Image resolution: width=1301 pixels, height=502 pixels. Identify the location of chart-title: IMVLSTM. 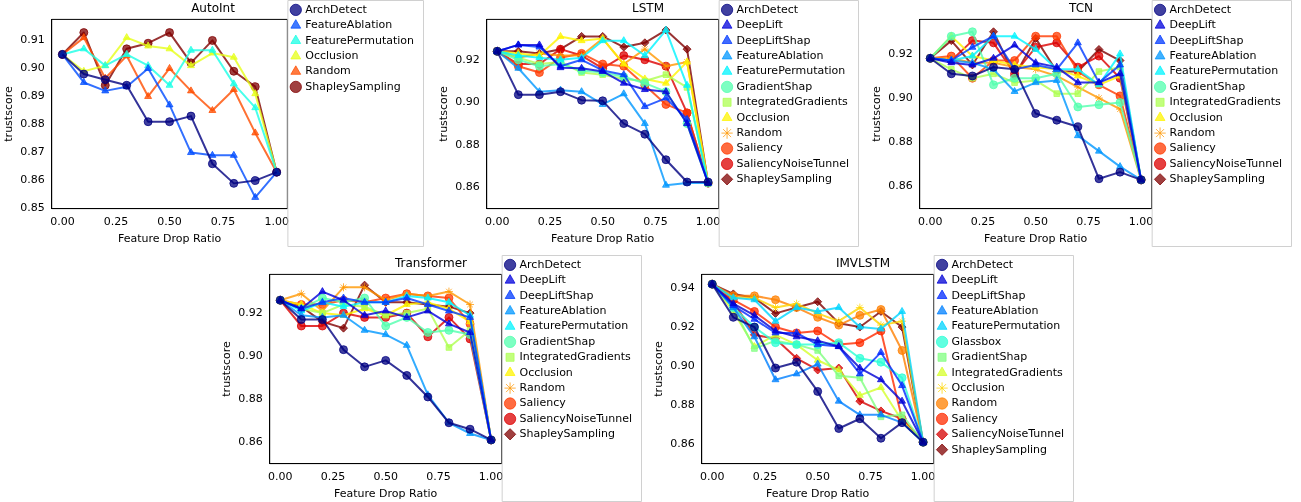
(863, 263).